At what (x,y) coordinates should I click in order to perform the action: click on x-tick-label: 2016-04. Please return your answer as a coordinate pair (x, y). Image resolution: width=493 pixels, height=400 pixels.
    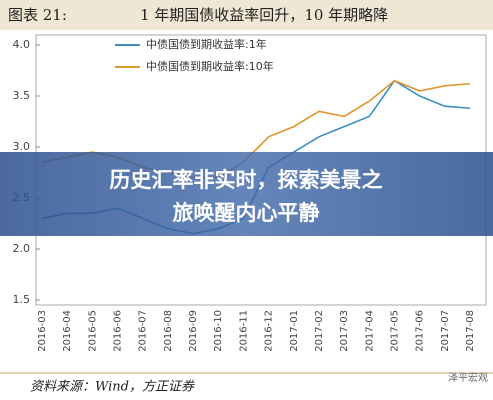
    Looking at the image, I should click on (67, 331).